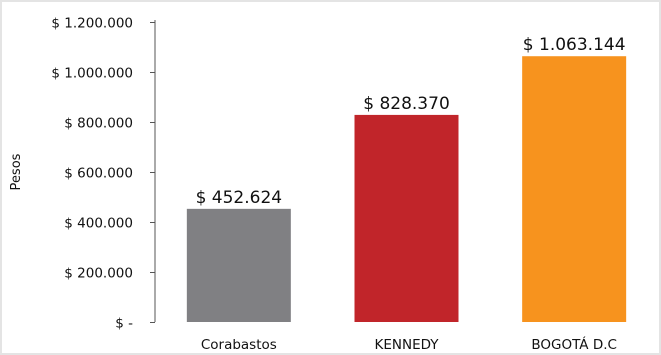 Image resolution: width=661 pixels, height=355 pixels. Describe the element at coordinates (98, 124) in the screenshot. I see `y-tick-label: $ 800.000` at that location.